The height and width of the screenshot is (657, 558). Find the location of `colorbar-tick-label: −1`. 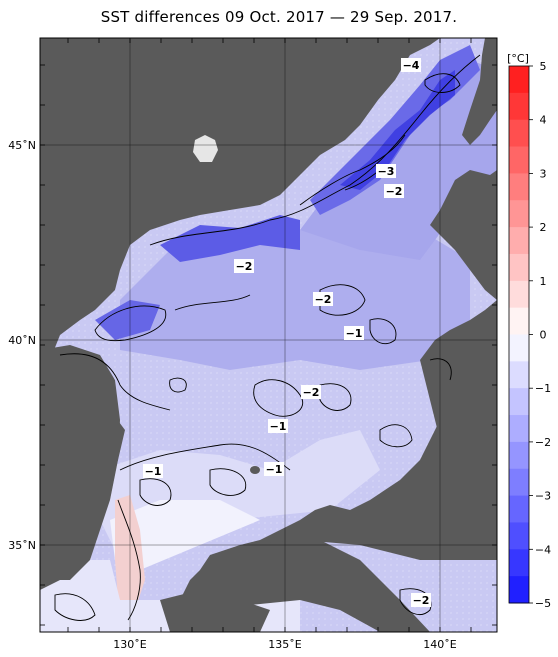

colorbar-tick-label: −1 is located at coordinates (543, 388).